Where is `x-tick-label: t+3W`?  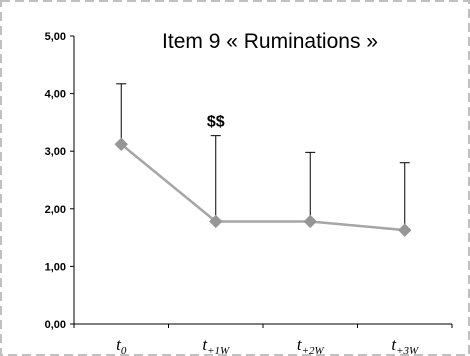 x-tick-label: t+3W is located at coordinates (405, 345).